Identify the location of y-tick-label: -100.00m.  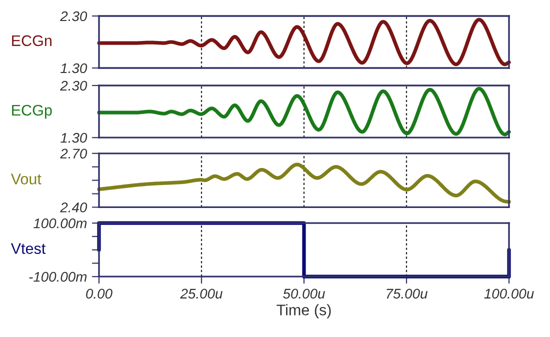
(58, 277).